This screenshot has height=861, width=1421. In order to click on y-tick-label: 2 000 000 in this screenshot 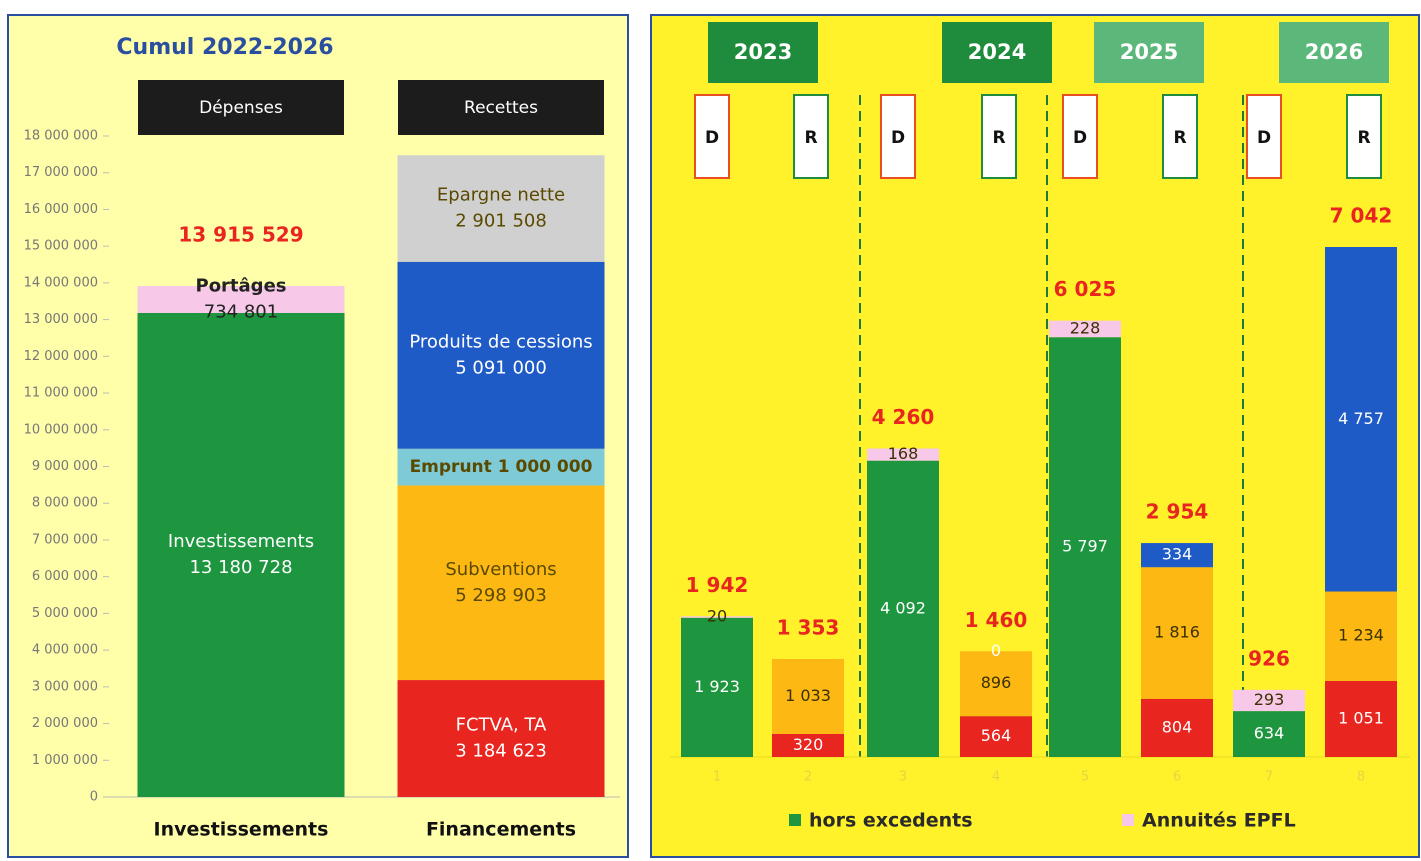, I will do `click(65, 723)`.